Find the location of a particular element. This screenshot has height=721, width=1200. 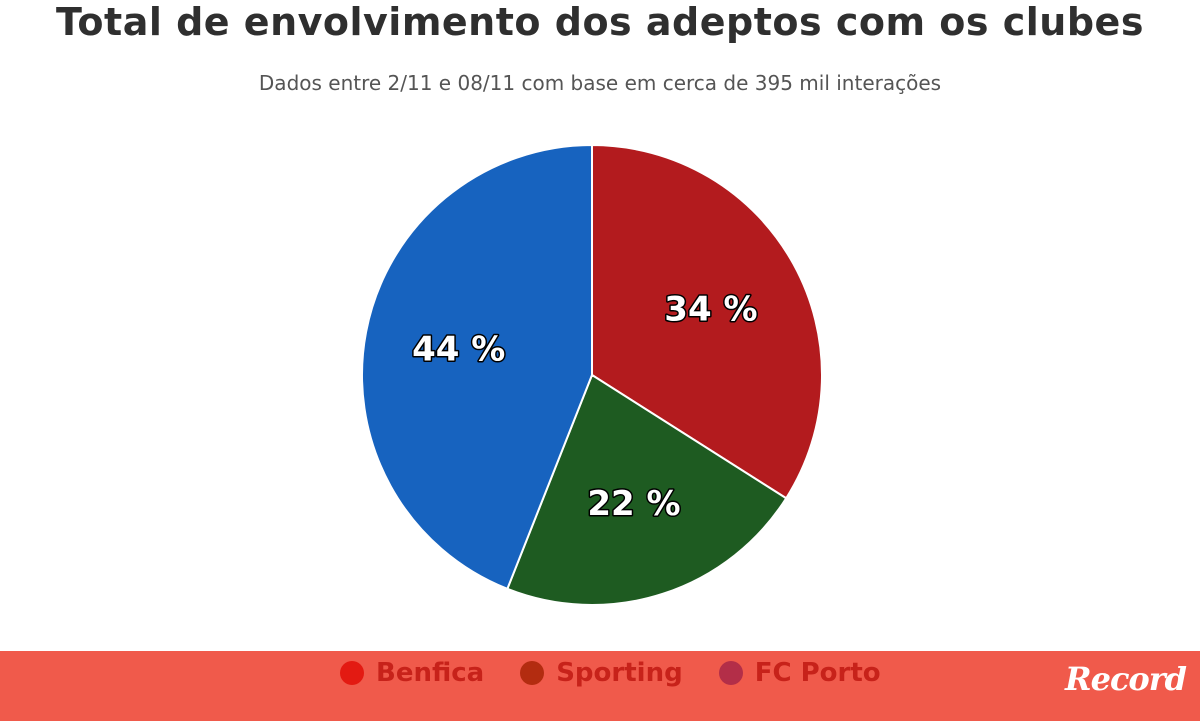

pie-slice-fc-porto is located at coordinates (476, 367).